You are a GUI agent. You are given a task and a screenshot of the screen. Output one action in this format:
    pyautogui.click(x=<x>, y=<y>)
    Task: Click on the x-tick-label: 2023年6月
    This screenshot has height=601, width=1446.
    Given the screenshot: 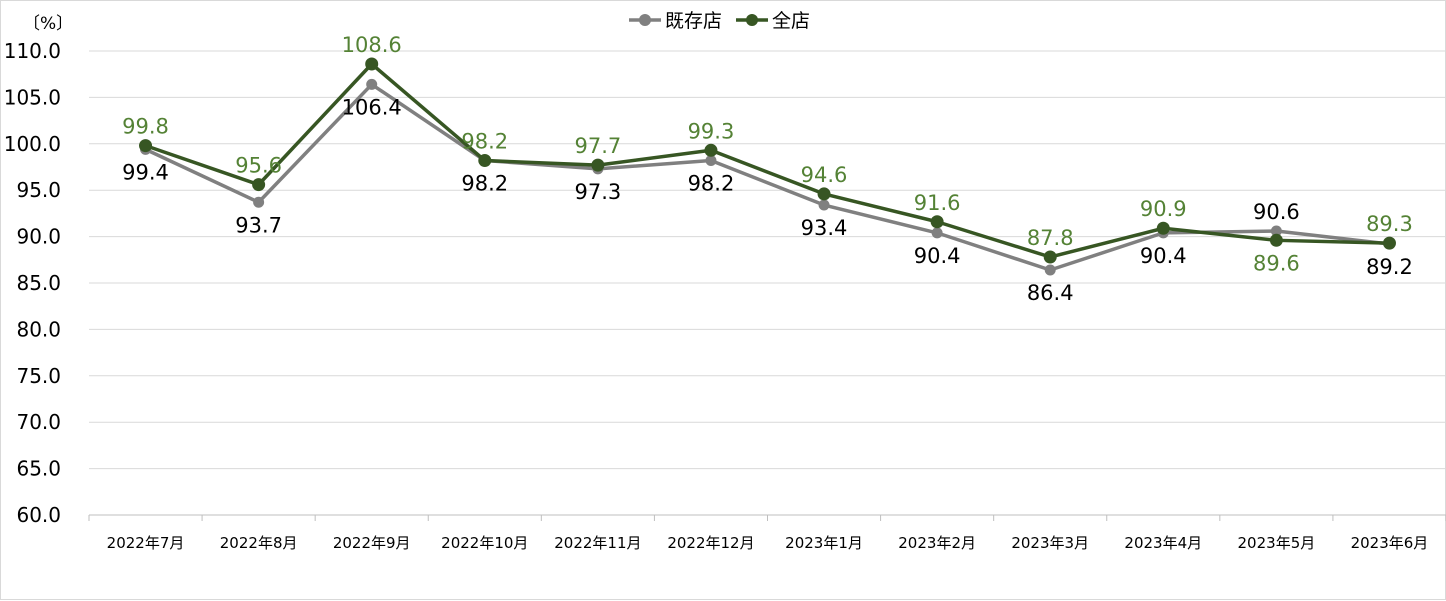 What is the action you would take?
    pyautogui.click(x=1390, y=543)
    